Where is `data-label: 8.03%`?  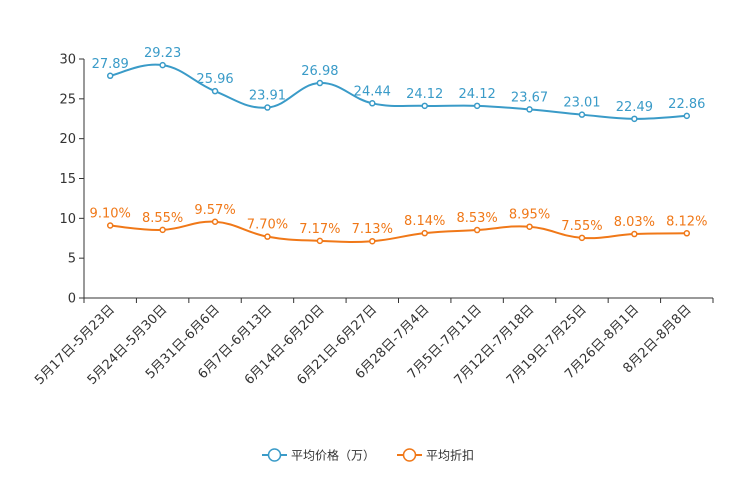
data-label: 8.03% is located at coordinates (634, 222).